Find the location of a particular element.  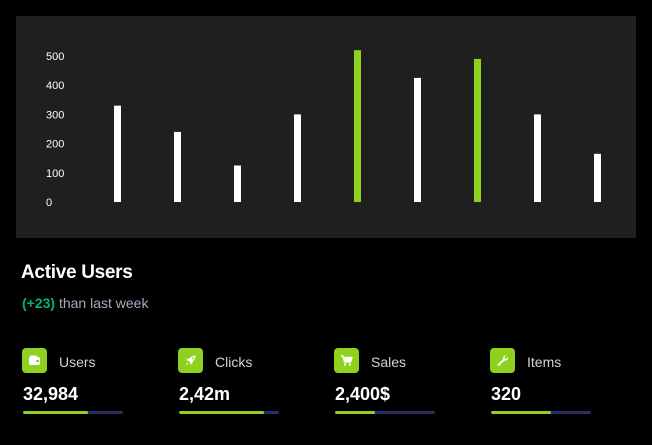

card-title: Active Users is located at coordinates (77, 272).